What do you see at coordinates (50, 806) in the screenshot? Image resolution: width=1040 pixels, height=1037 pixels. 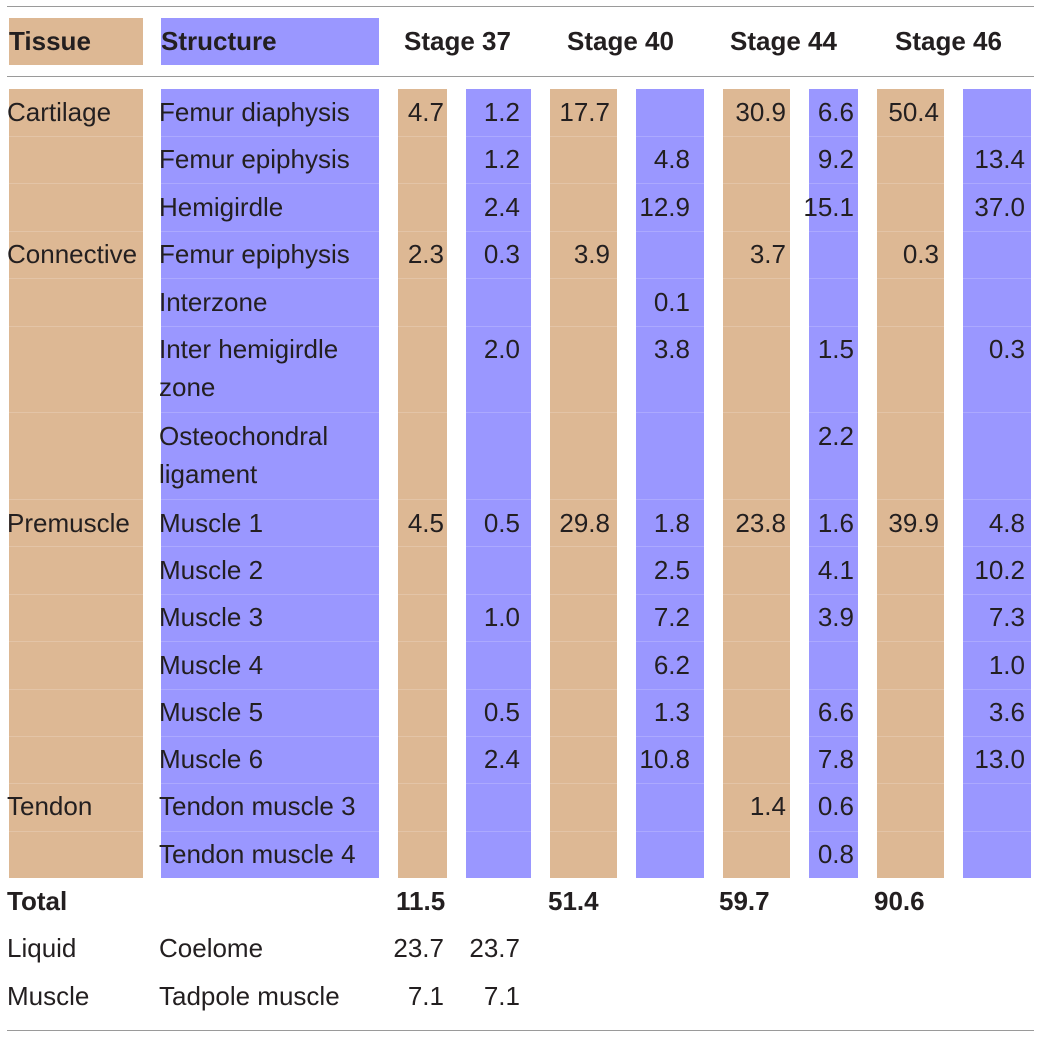 I see `tissue-cell: Tendon` at bounding box center [50, 806].